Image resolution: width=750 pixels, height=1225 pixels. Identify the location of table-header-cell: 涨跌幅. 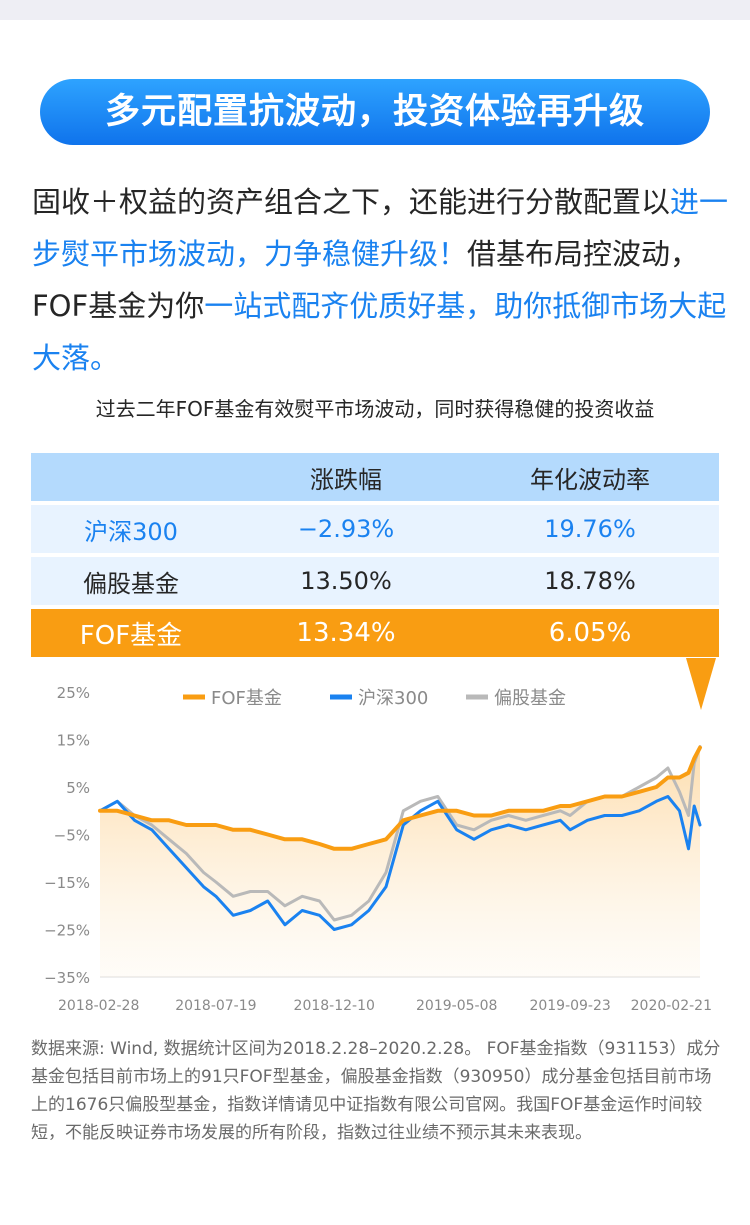
(346, 478).